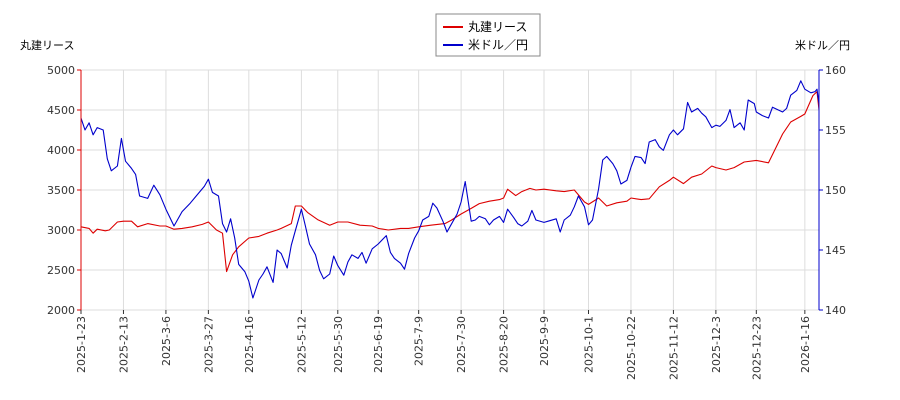  I want to click on right-tick-label: 140, so click(835, 310).